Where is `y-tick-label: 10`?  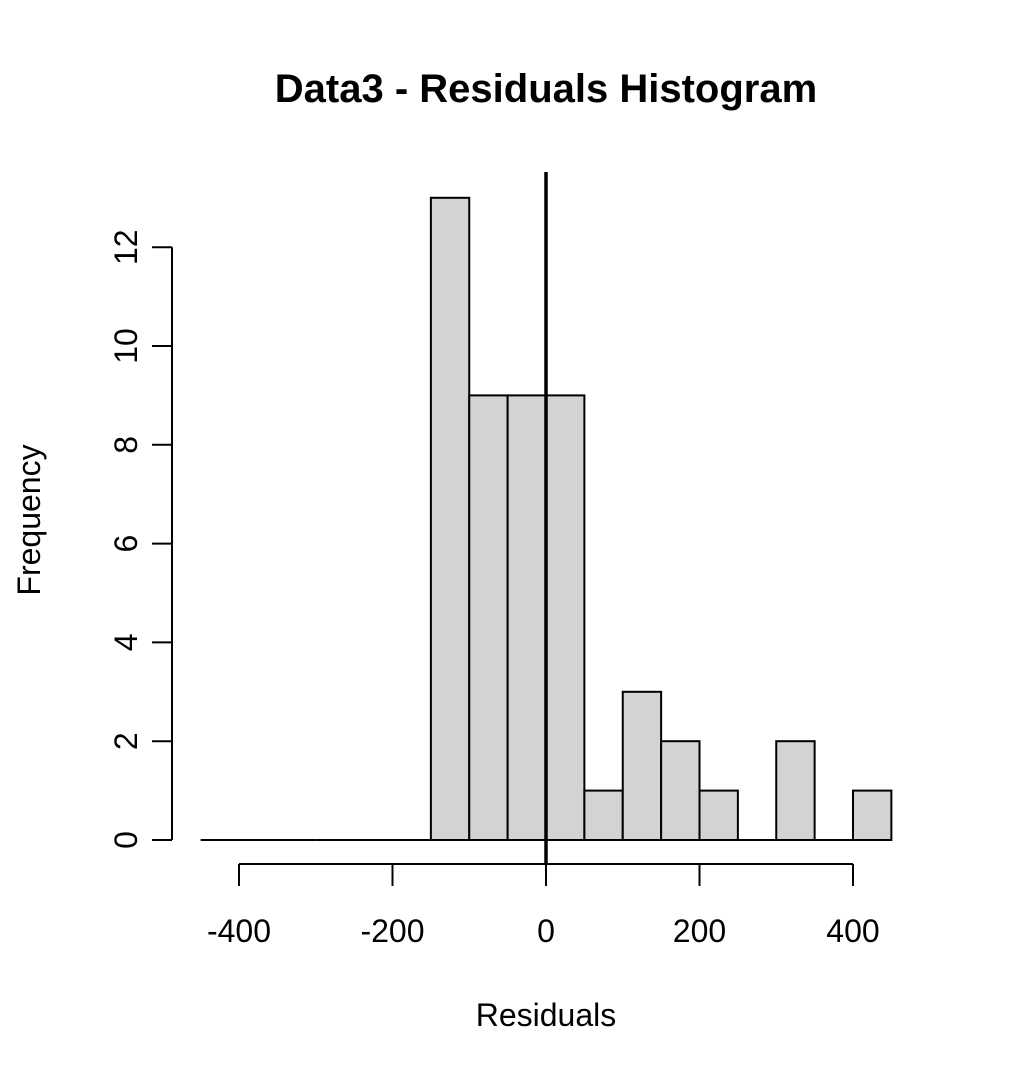
y-tick-label: 10 is located at coordinates (126, 346).